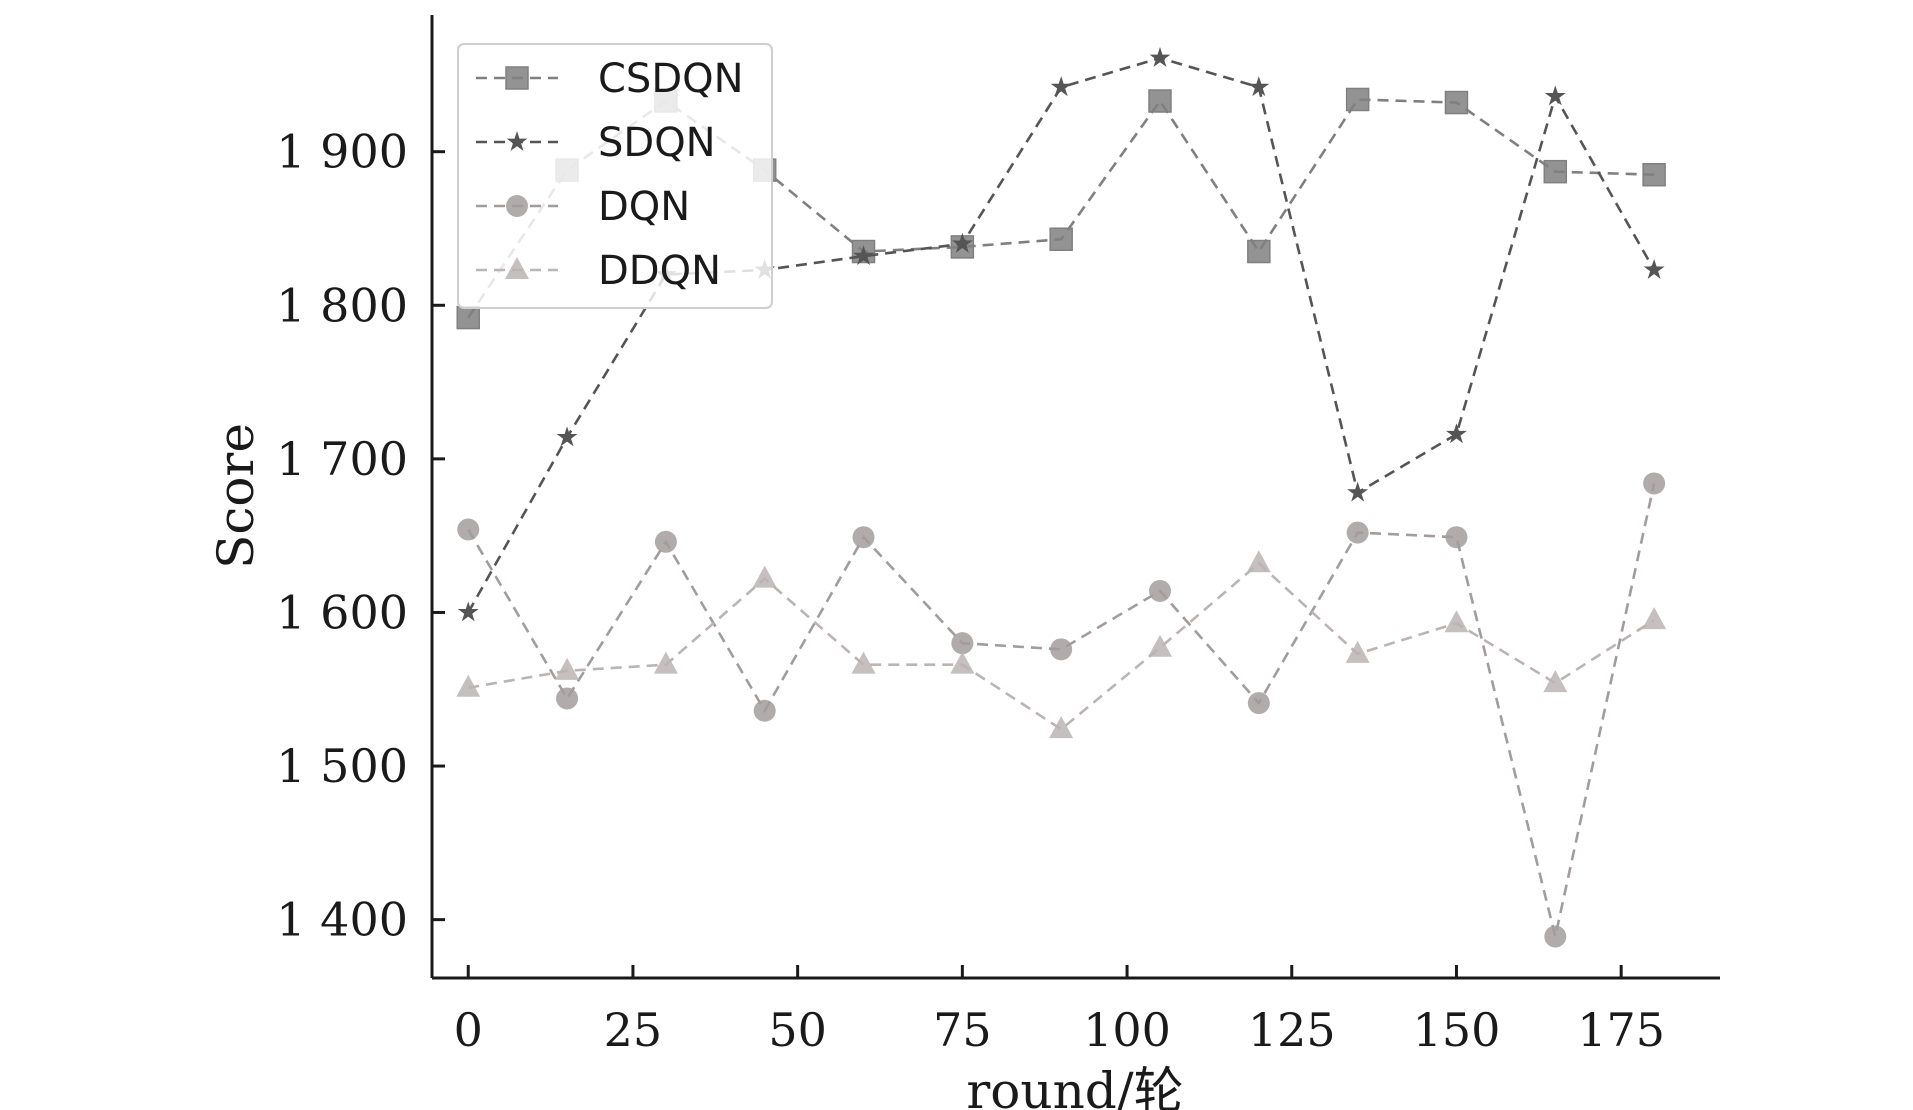 The height and width of the screenshot is (1110, 1913). Describe the element at coordinates (517, 78) in the screenshot. I see `legend-marker-csdqn` at that location.